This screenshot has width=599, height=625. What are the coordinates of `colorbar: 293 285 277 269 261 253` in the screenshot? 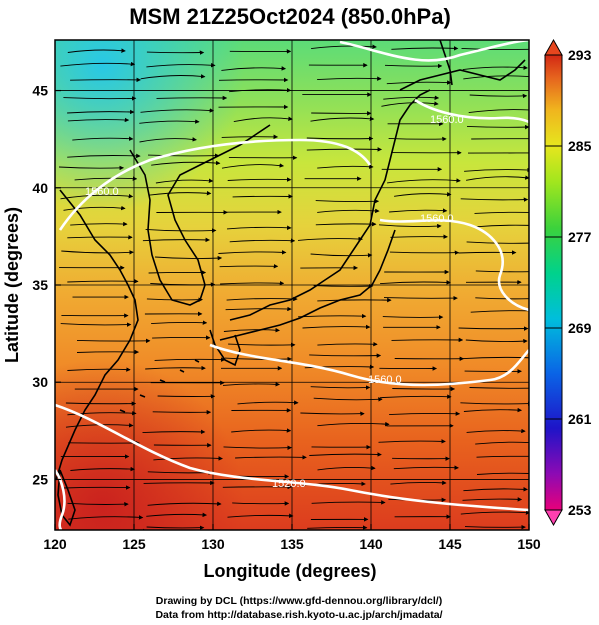 It's located at (568, 282).